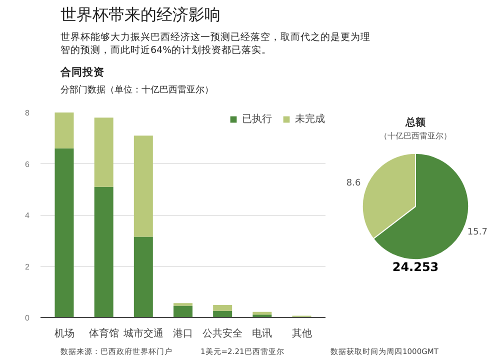  Describe the element at coordinates (64, 334) in the screenshot. I see `x-tick-label: 机场` at that location.